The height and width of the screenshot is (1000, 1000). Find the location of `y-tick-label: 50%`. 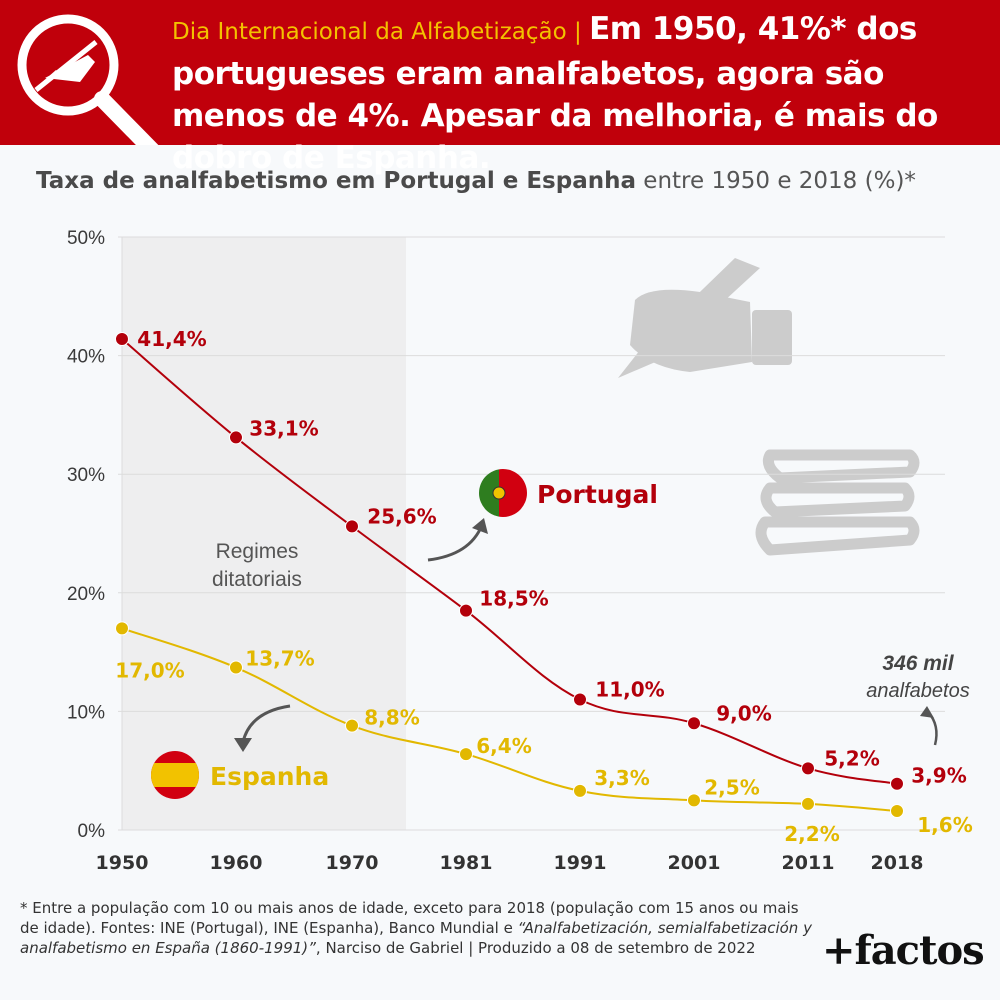

y-tick-label: 50% is located at coordinates (86, 238).